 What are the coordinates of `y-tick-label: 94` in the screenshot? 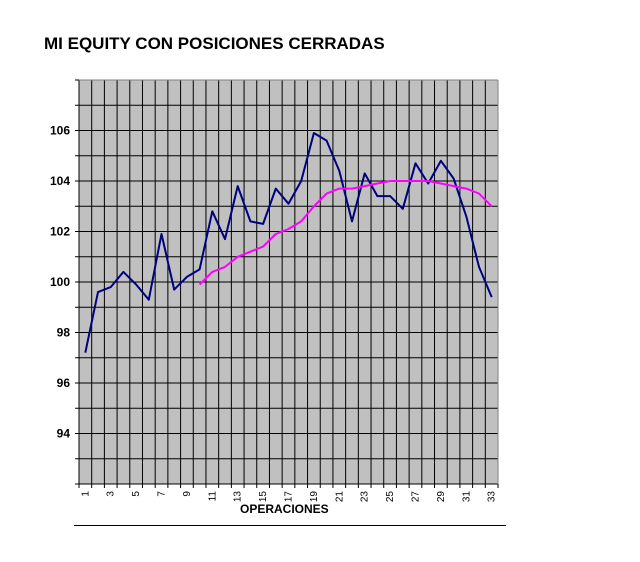 It's located at (64, 434).